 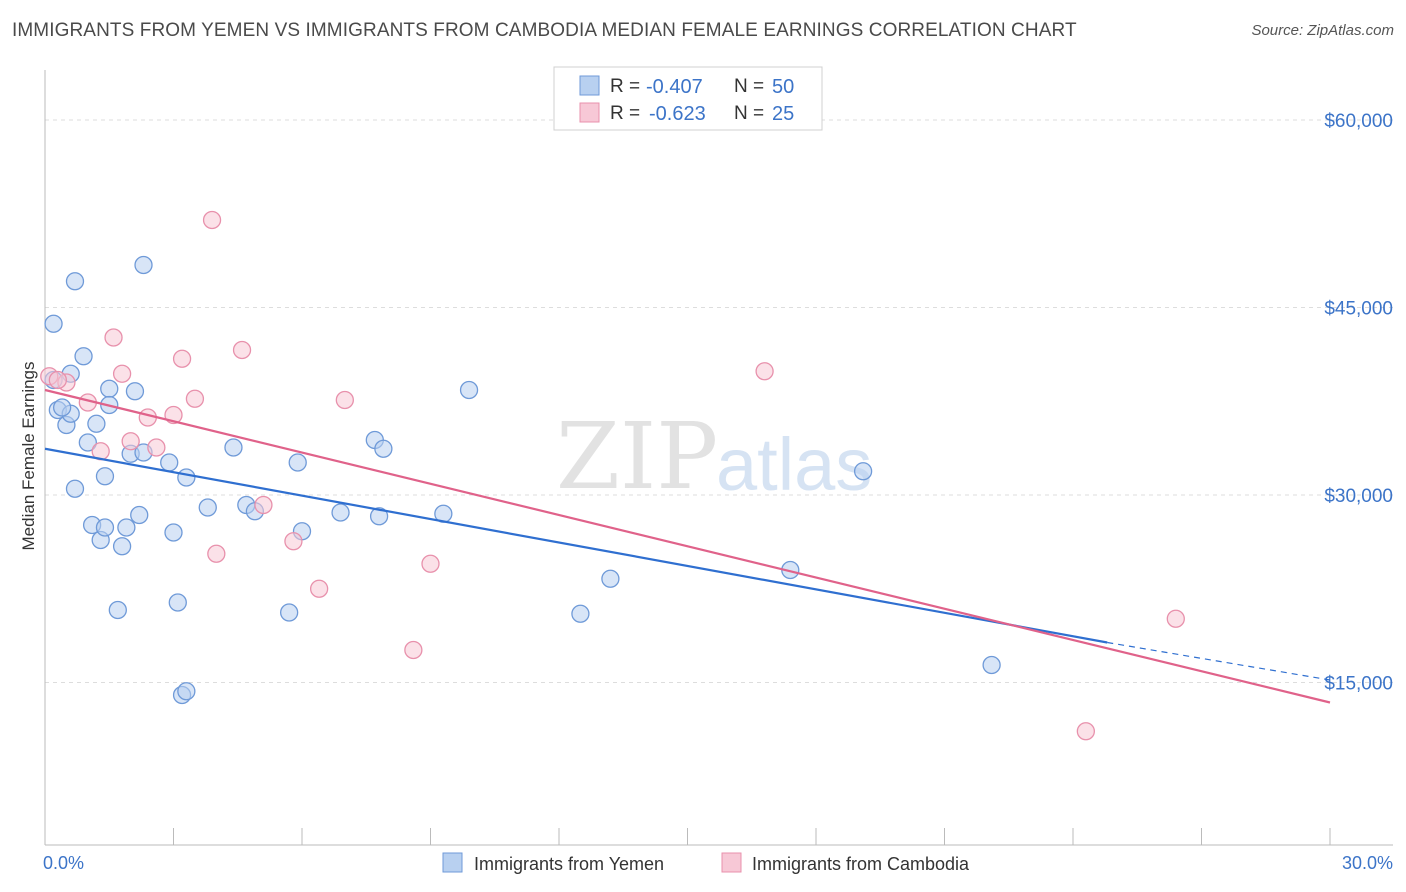 I want to click on y-tick-label: $15,000, so click(x=1358, y=684).